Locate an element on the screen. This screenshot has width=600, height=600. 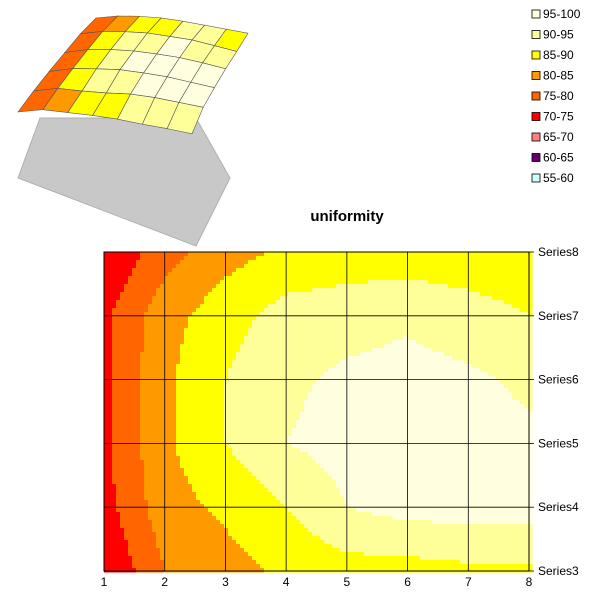
legend-label: 70-75 is located at coordinates (558, 117).